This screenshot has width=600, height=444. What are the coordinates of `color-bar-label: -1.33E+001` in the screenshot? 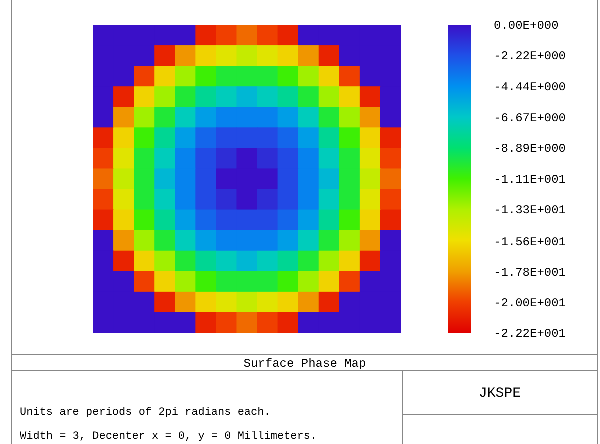 It's located at (530, 210).